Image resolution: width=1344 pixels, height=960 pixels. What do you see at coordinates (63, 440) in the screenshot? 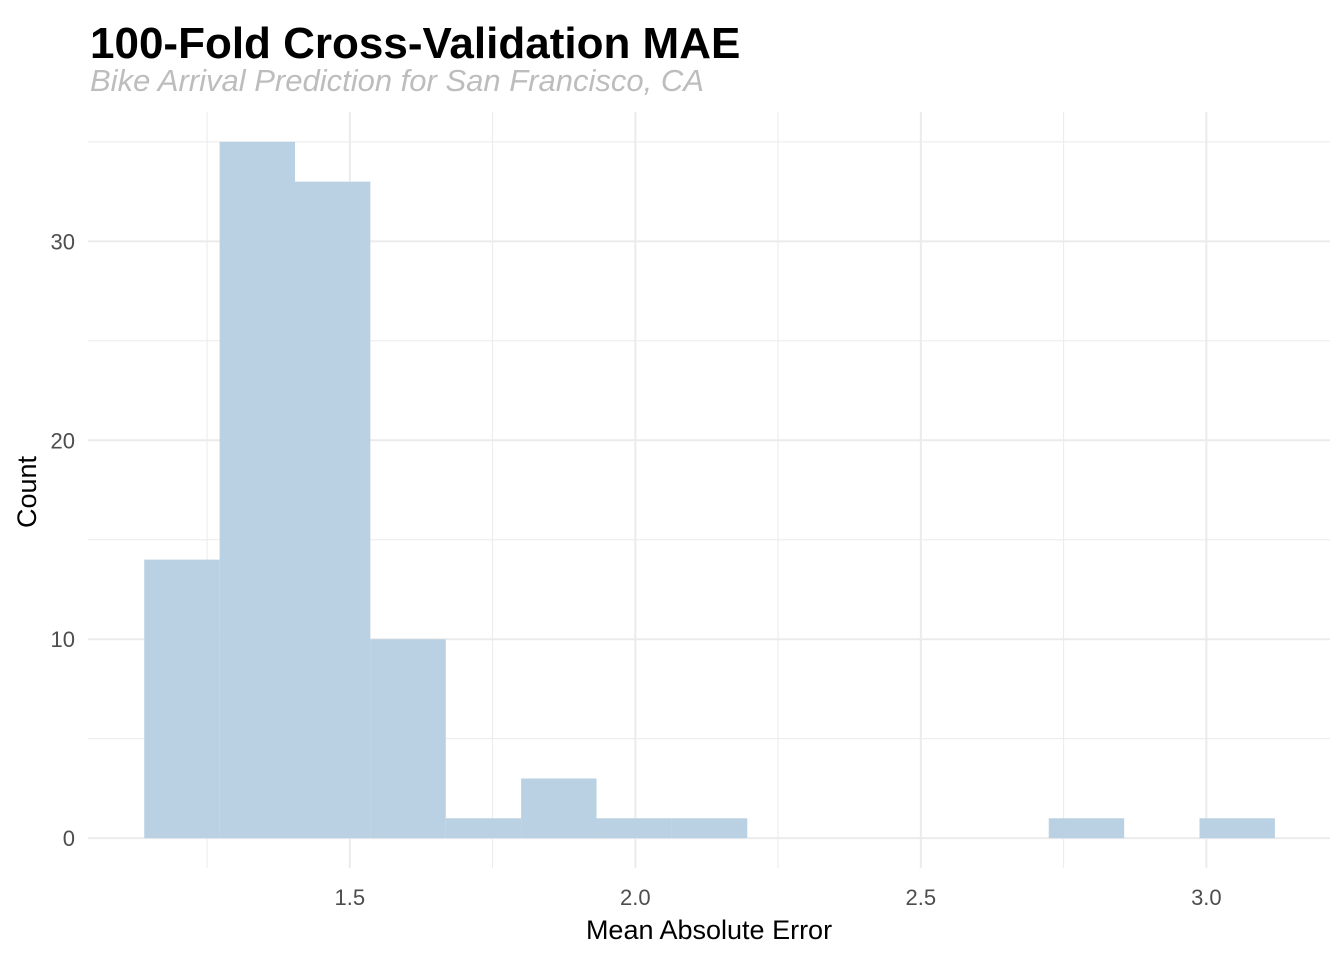
I see `y-tick-label: 20` at bounding box center [63, 440].